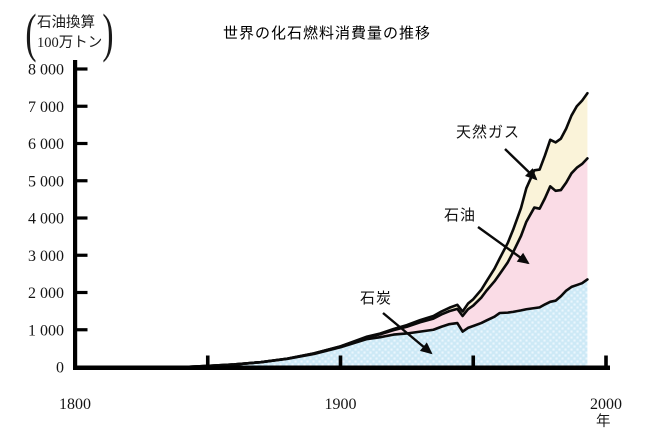  Describe the element at coordinates (46, 256) in the screenshot. I see `y-tick-label: 3 000` at that location.